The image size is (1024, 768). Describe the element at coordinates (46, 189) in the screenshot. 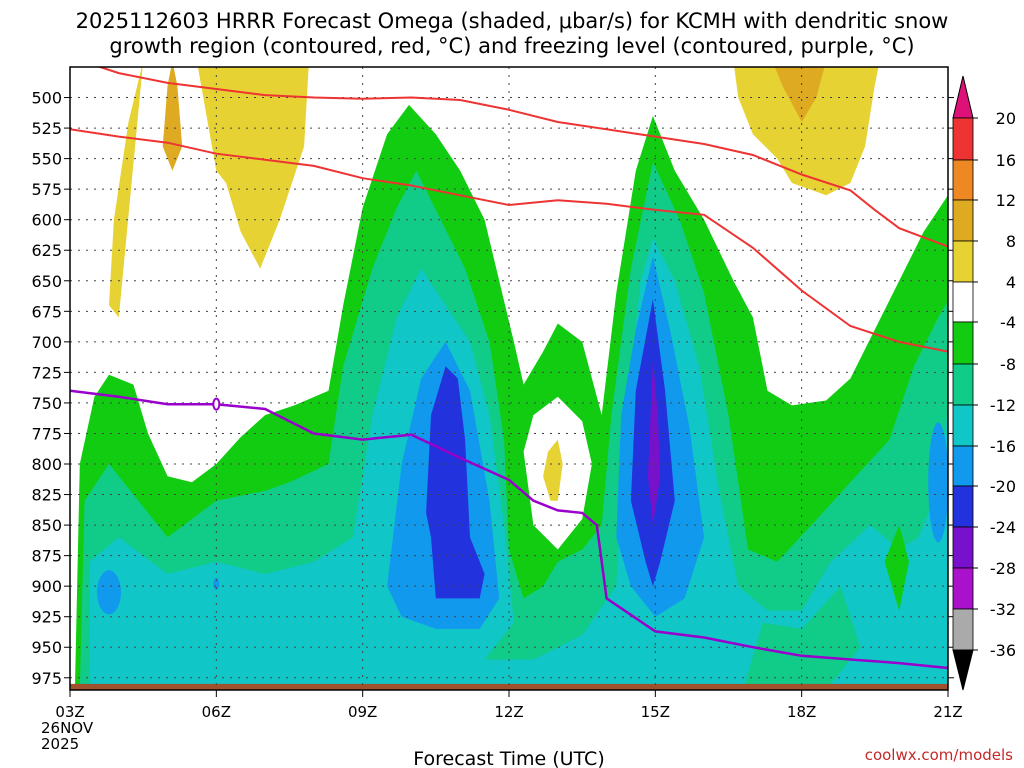

I see `y-tick-label: 575` at that location.